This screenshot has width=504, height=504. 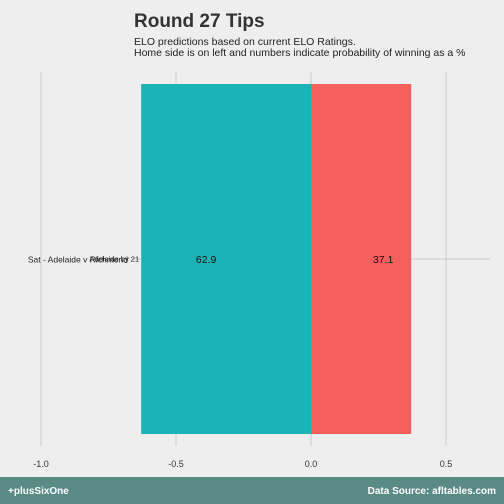 I want to click on x-axis-ticks: -1.0-0.50.00.51.0, so click(x=243, y=464).